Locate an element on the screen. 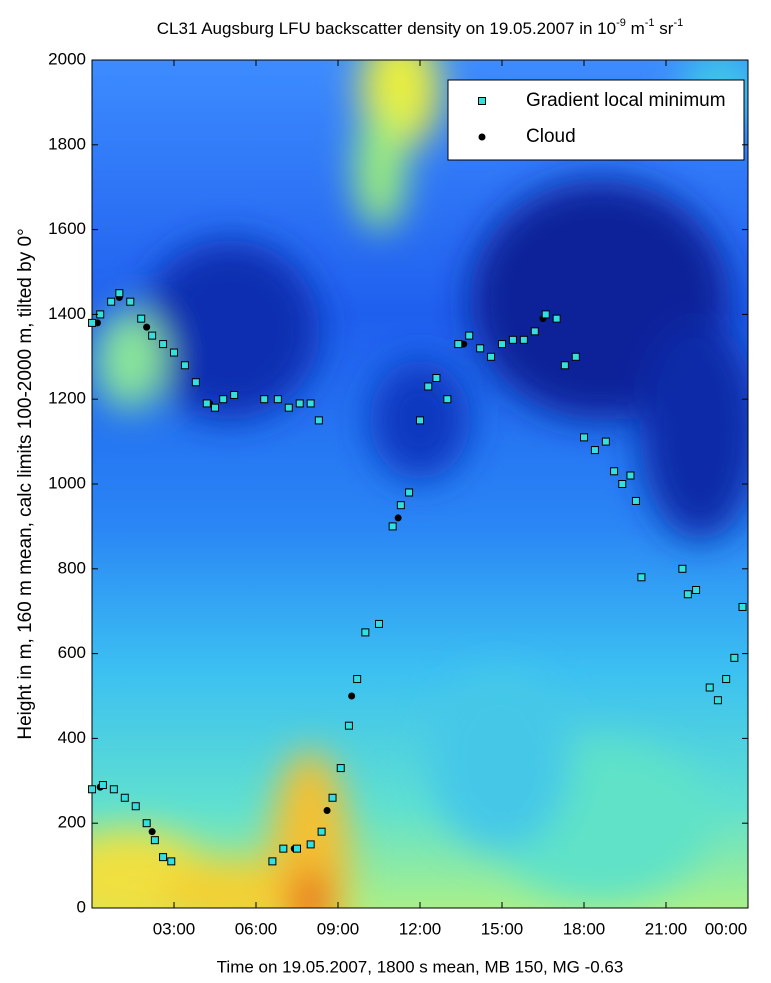 The image size is (771, 983). x-tick-label: 12:00 is located at coordinates (420, 928).